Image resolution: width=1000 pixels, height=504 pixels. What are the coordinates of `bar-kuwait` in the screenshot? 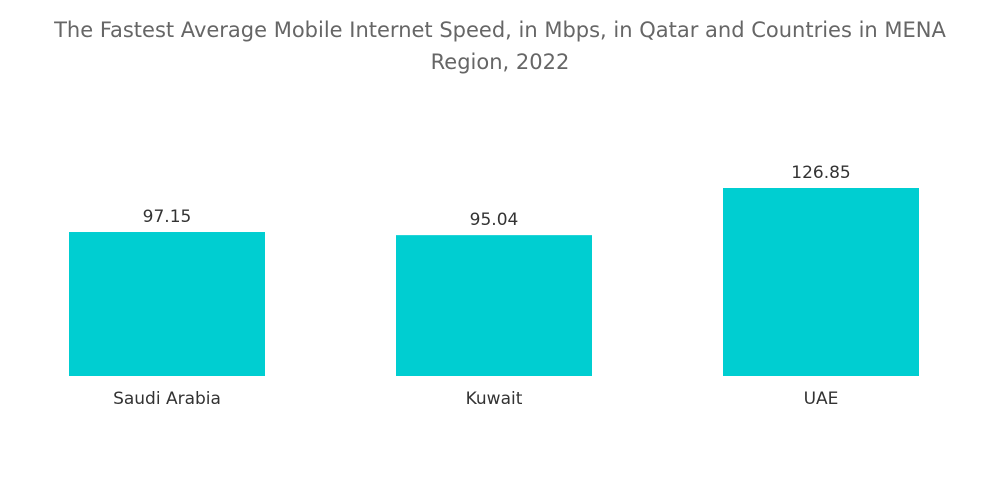 It's located at (494, 305).